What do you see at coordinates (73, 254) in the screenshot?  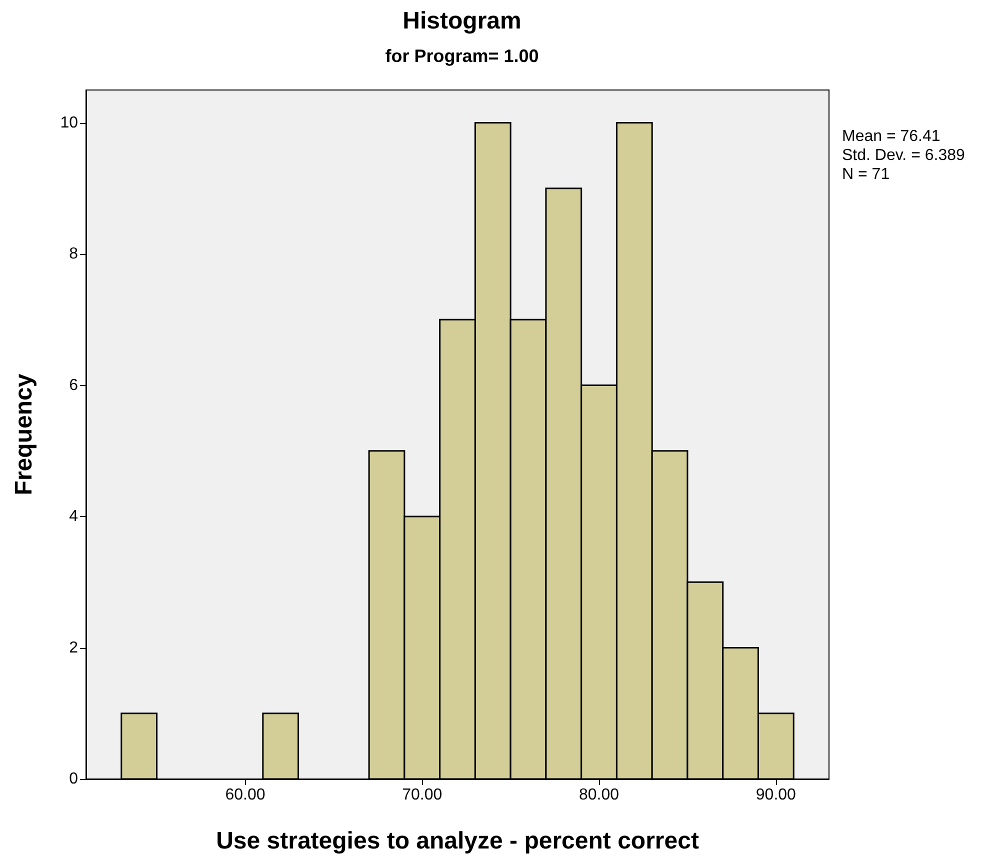 I see `y-tick-label: 8` at bounding box center [73, 254].